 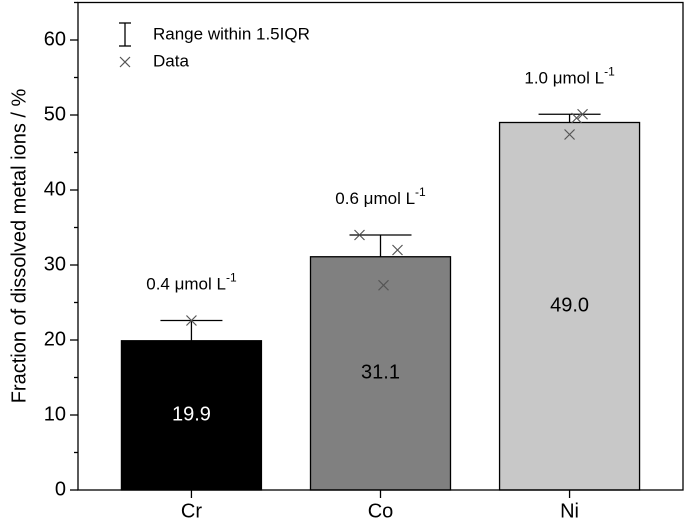 I want to click on y-tick-label: 50, so click(x=55, y=114).